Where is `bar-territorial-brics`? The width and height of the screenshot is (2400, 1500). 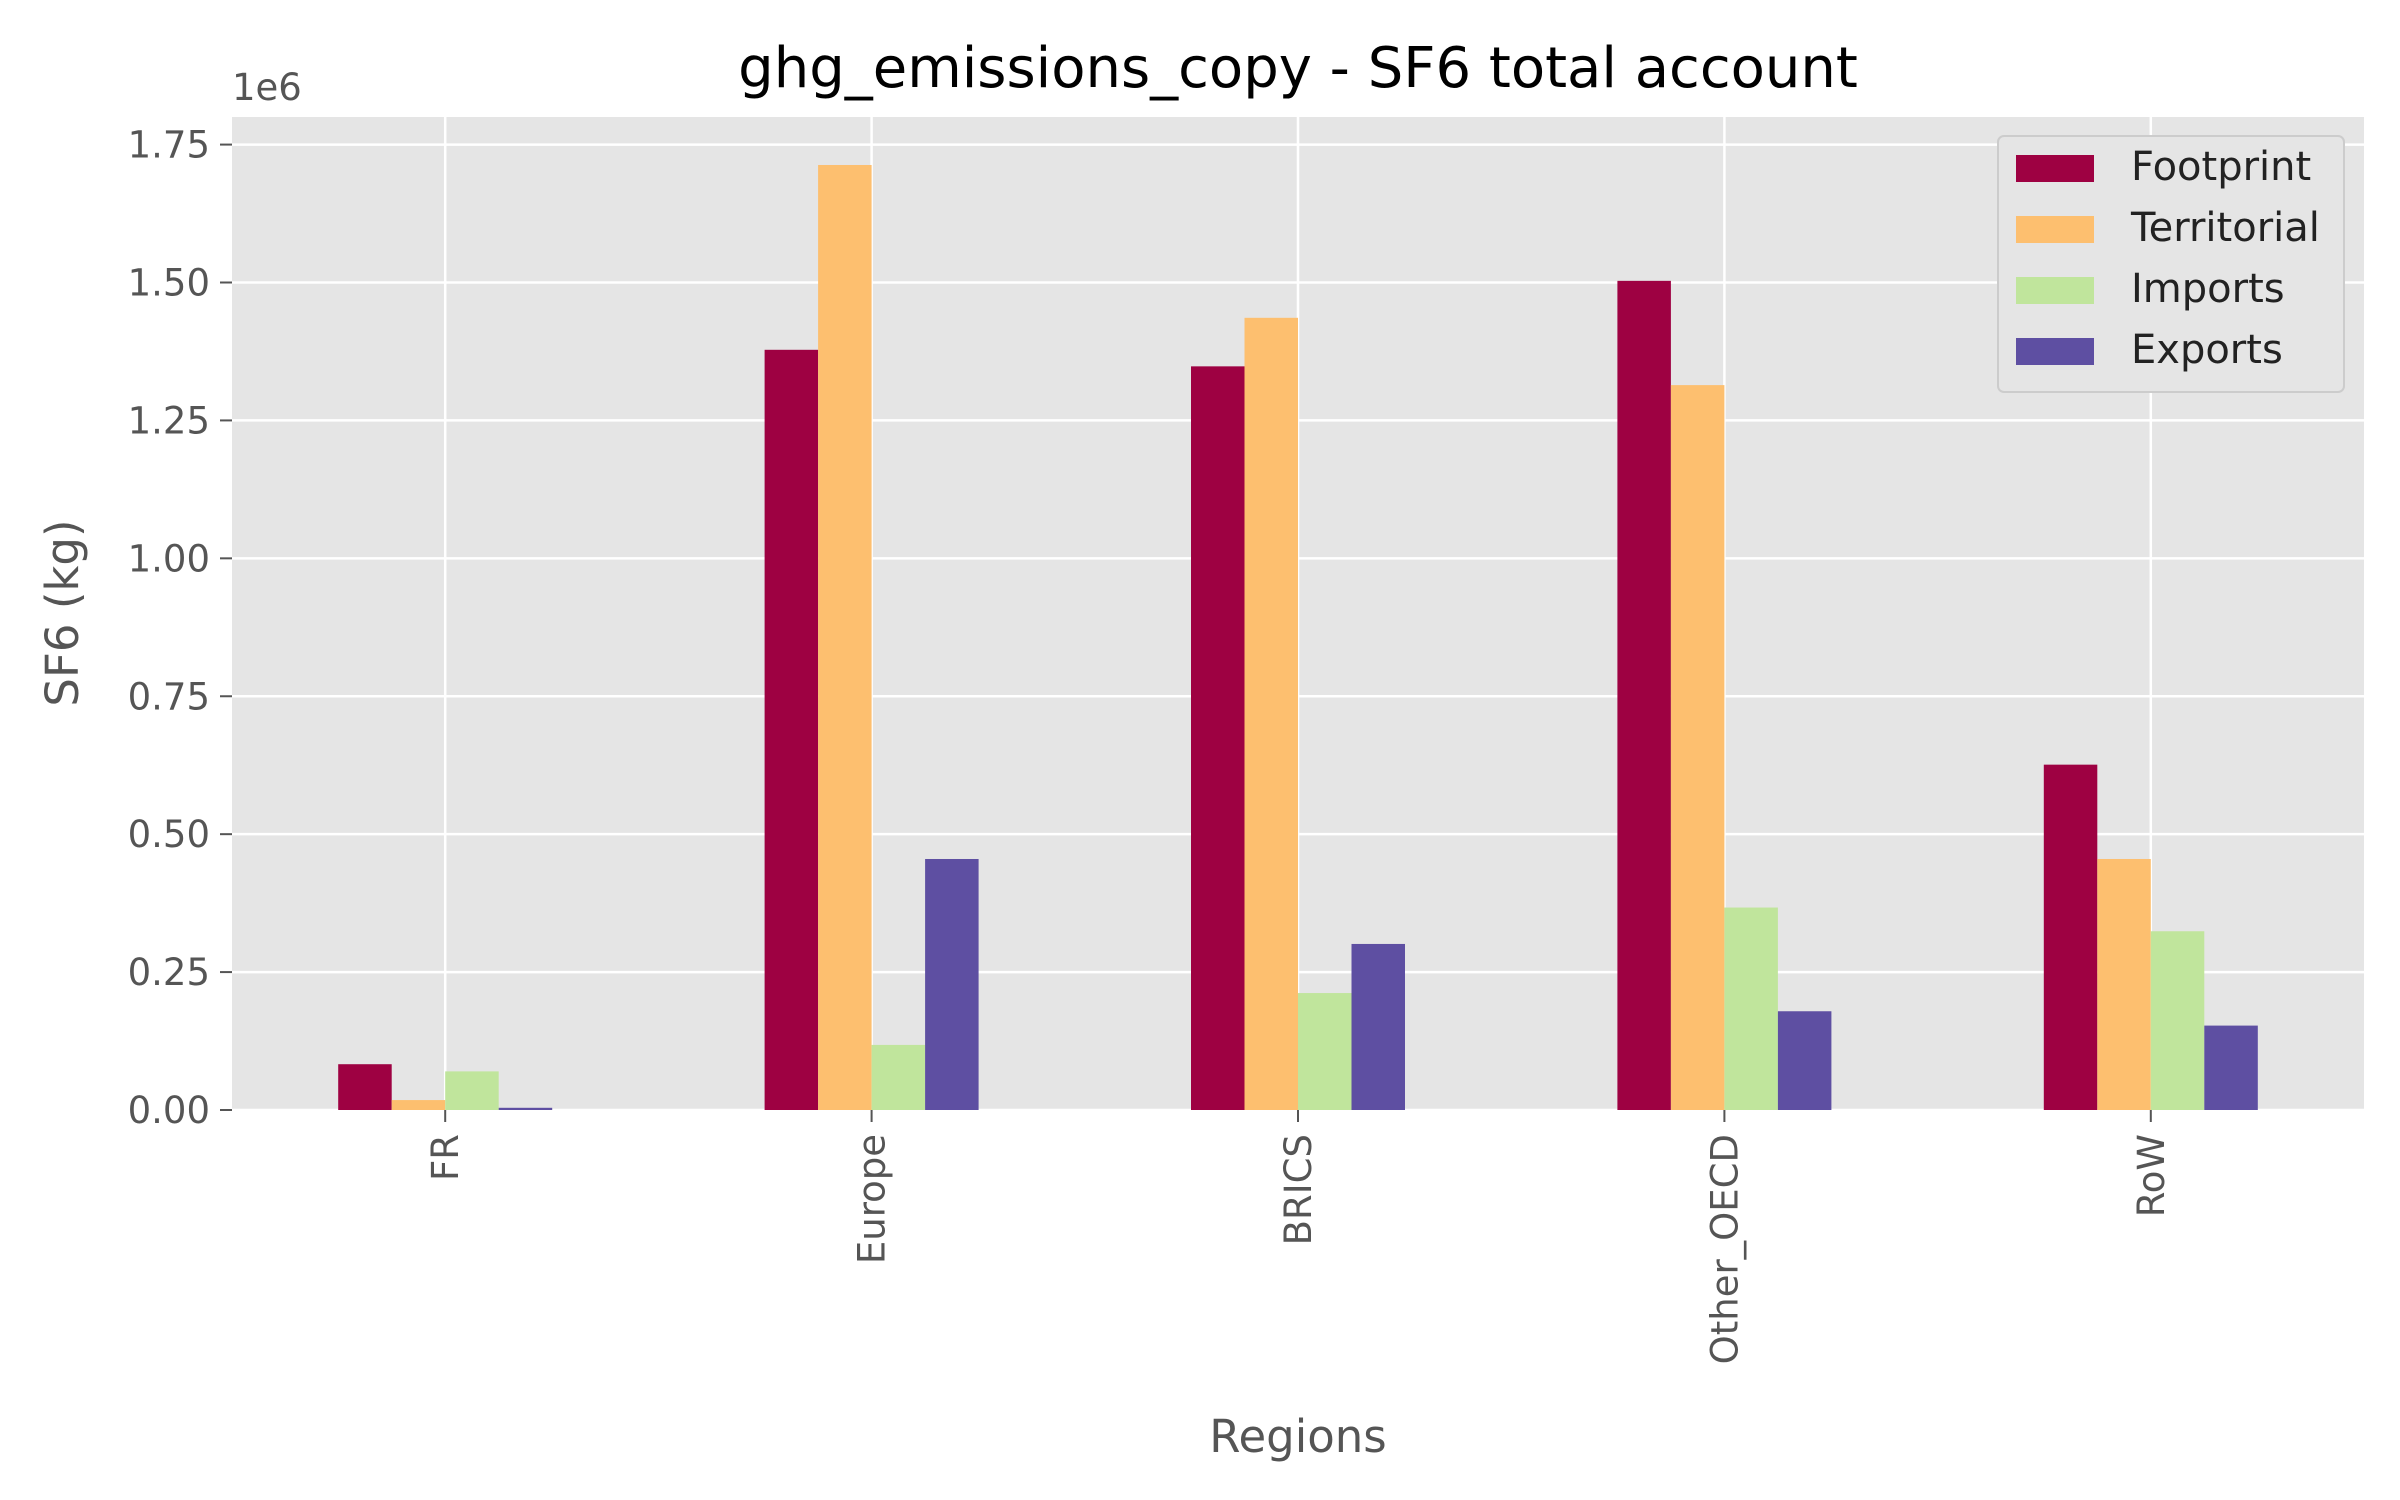
bar-territorial-brics is located at coordinates (1271, 714).